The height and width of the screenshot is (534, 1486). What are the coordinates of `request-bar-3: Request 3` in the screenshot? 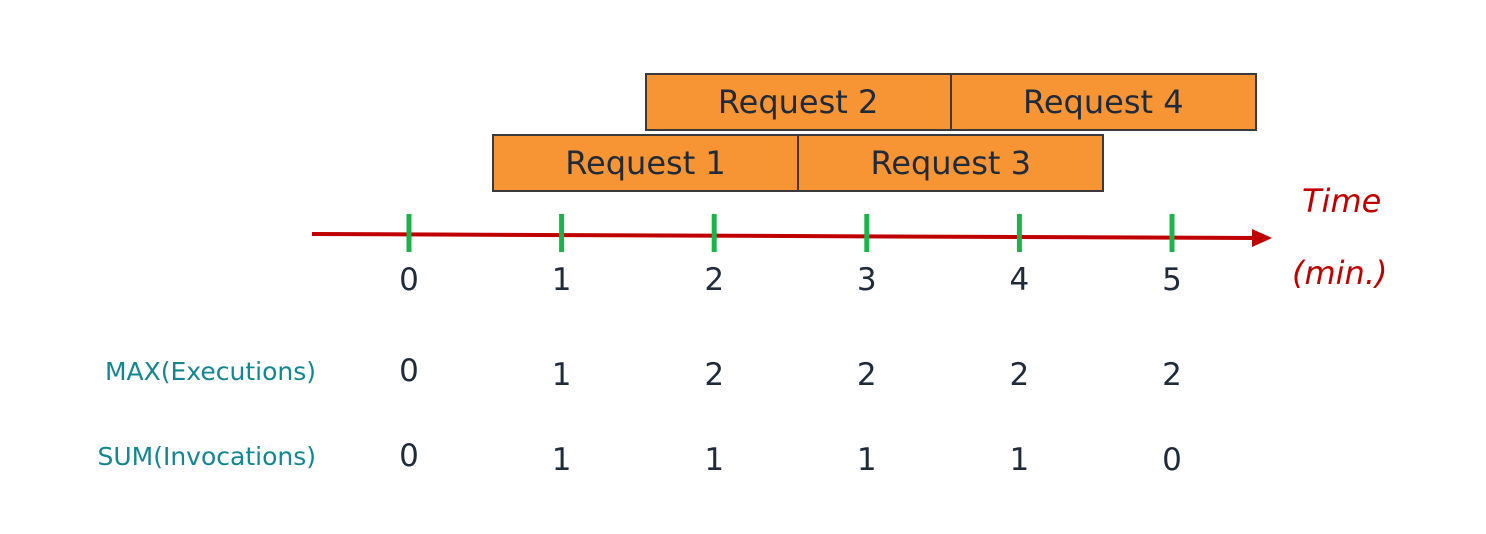 It's located at (951, 163).